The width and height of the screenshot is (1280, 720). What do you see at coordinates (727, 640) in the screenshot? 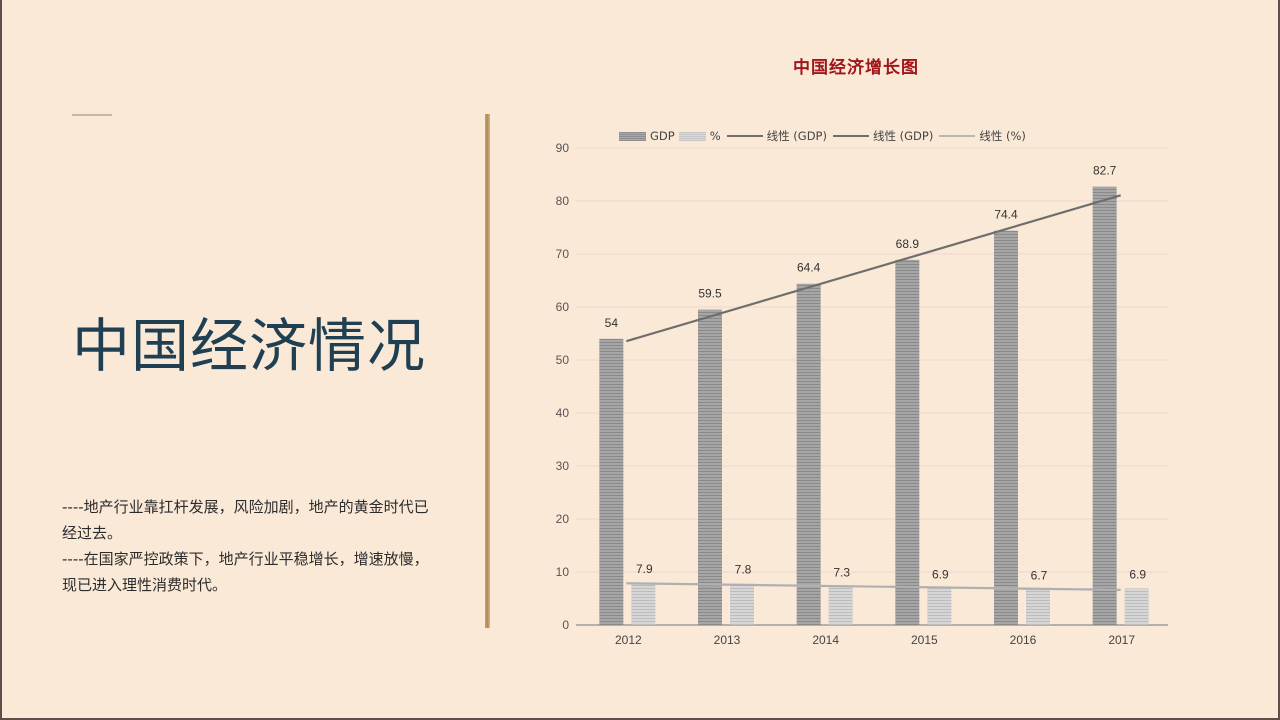
I see `x-tick-label: 2013` at bounding box center [727, 640].